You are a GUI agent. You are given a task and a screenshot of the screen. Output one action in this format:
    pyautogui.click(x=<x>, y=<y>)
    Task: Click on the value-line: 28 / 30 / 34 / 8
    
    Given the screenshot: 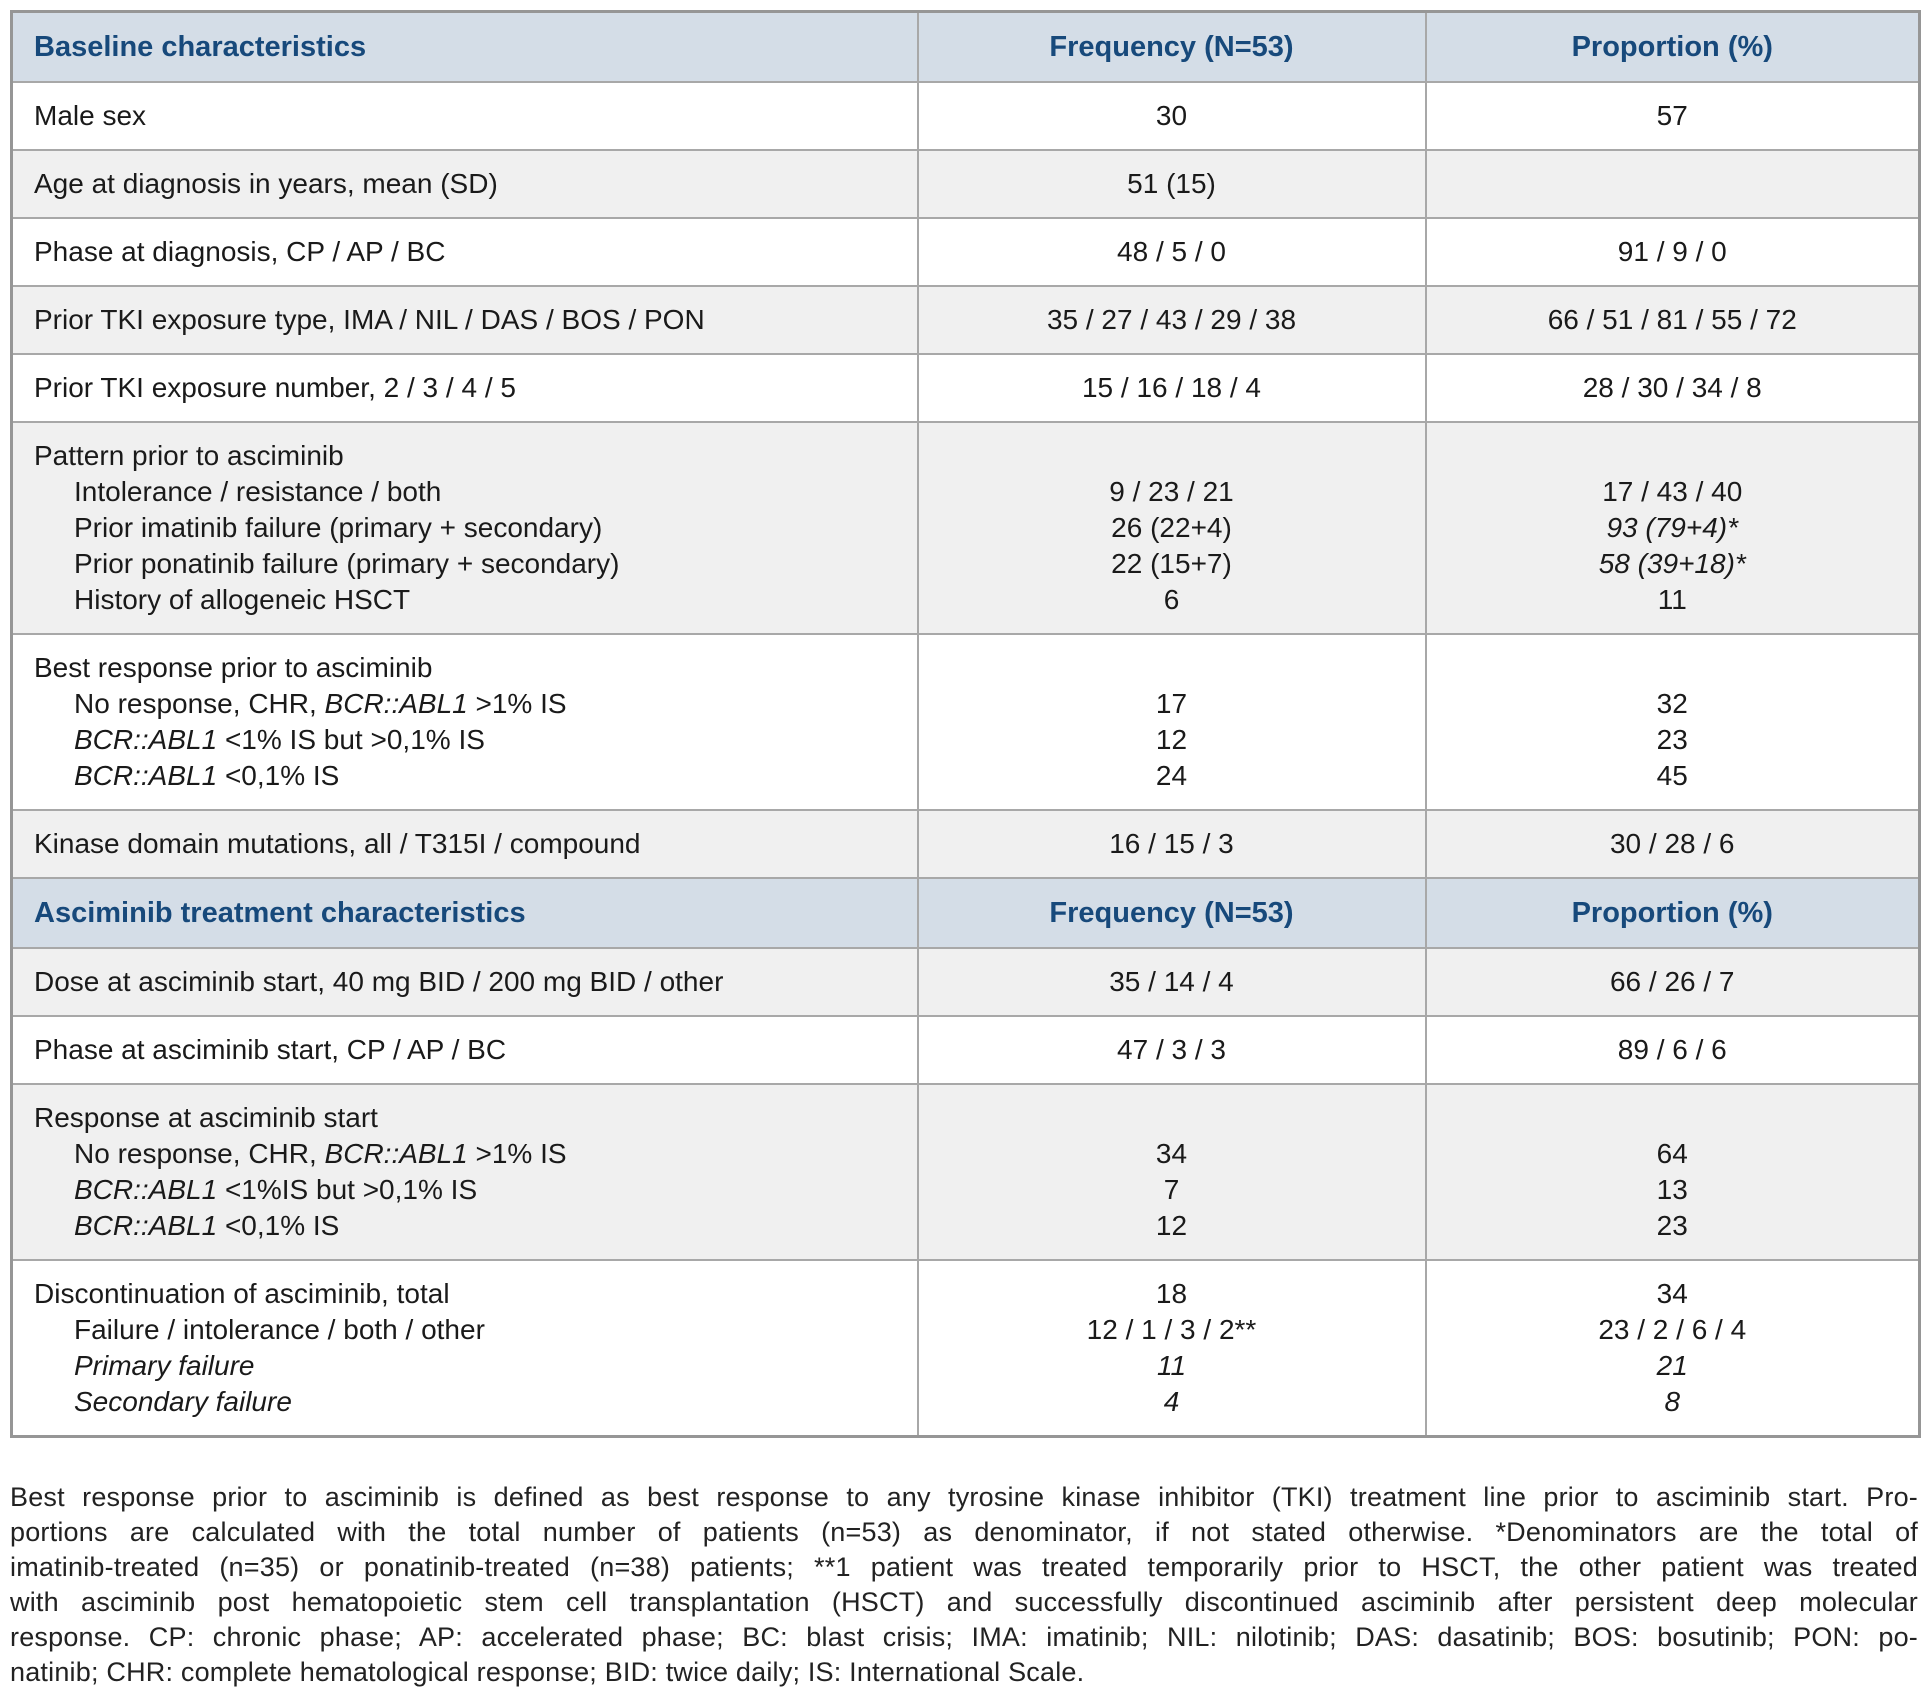 What is the action you would take?
    pyautogui.click(x=1672, y=387)
    